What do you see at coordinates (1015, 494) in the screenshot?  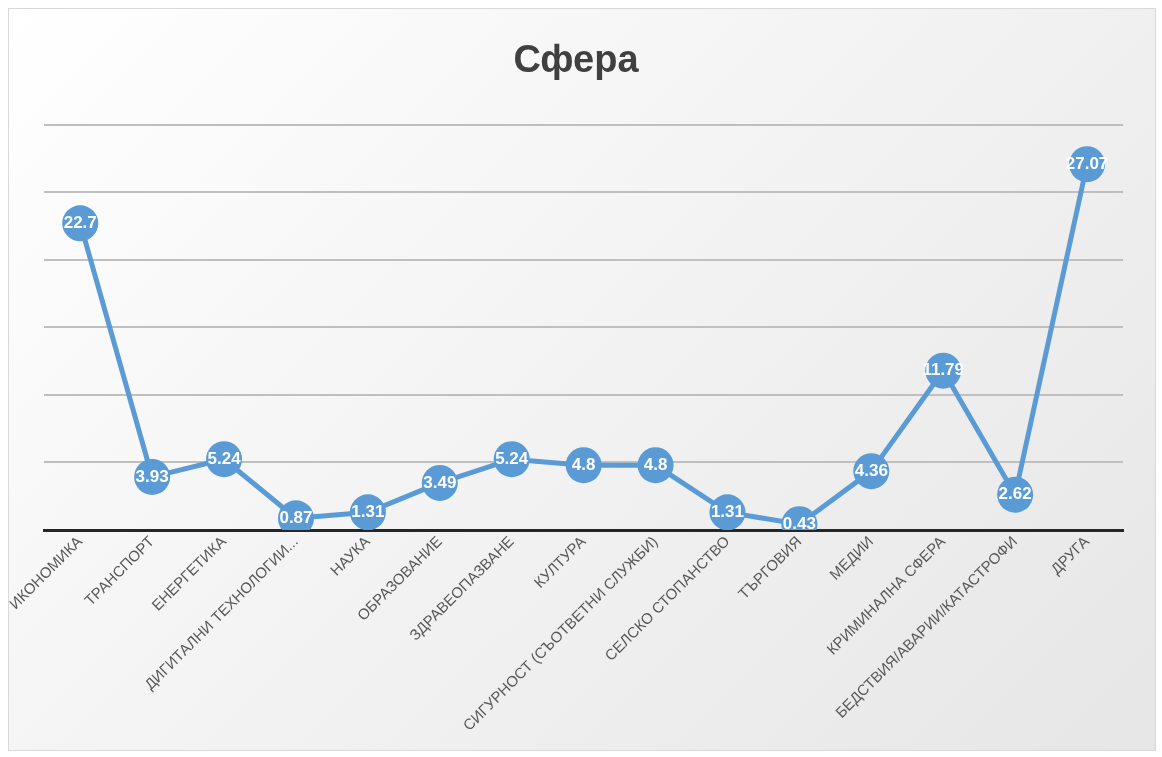 I see `data-label: 2.62` at bounding box center [1015, 494].